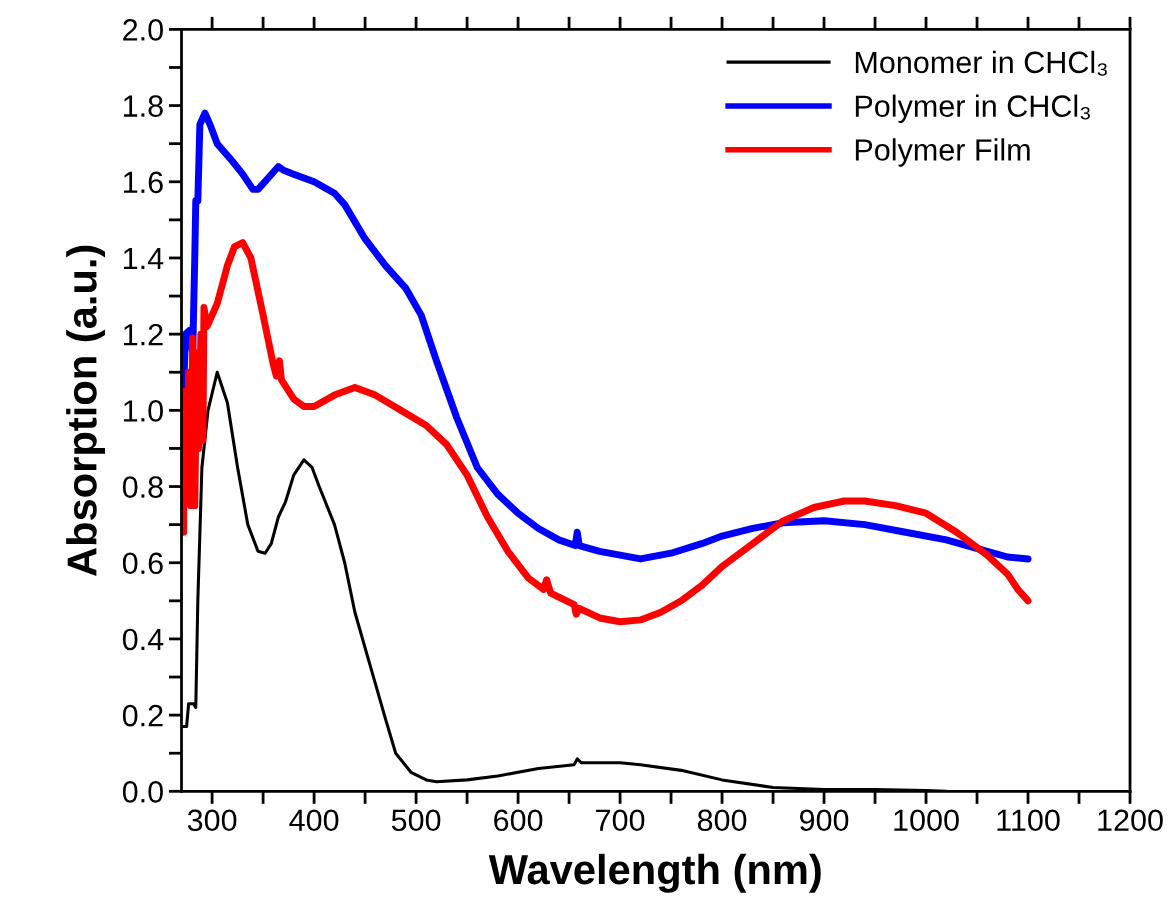 This screenshot has height=918, width=1171. What do you see at coordinates (143, 334) in the screenshot?
I see `y-tick-label: 1.2` at bounding box center [143, 334].